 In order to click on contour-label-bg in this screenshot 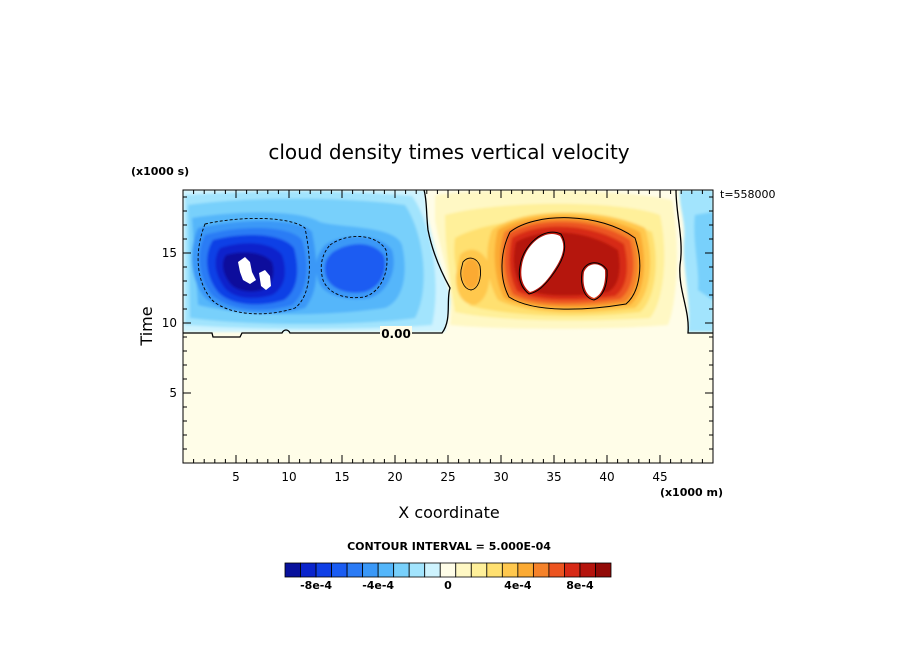, I will do `click(396, 333)`.